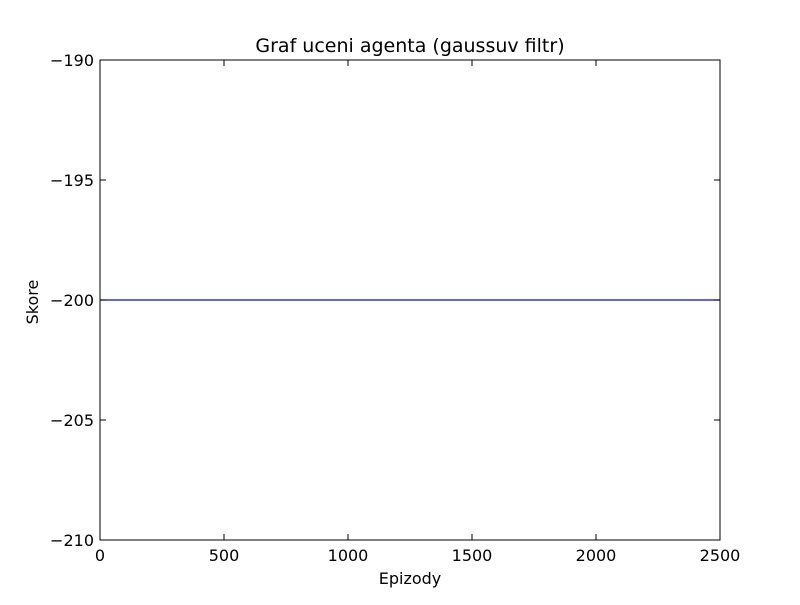  What do you see at coordinates (32, 302) in the screenshot?
I see `y-axis-label: Skore` at bounding box center [32, 302].